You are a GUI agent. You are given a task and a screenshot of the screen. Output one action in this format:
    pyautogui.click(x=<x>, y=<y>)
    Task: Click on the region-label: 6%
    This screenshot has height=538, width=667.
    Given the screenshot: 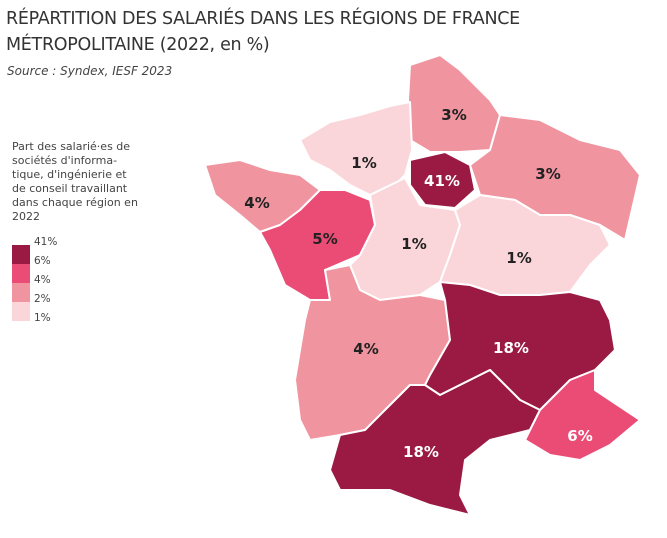 What is the action you would take?
    pyautogui.click(x=579, y=436)
    